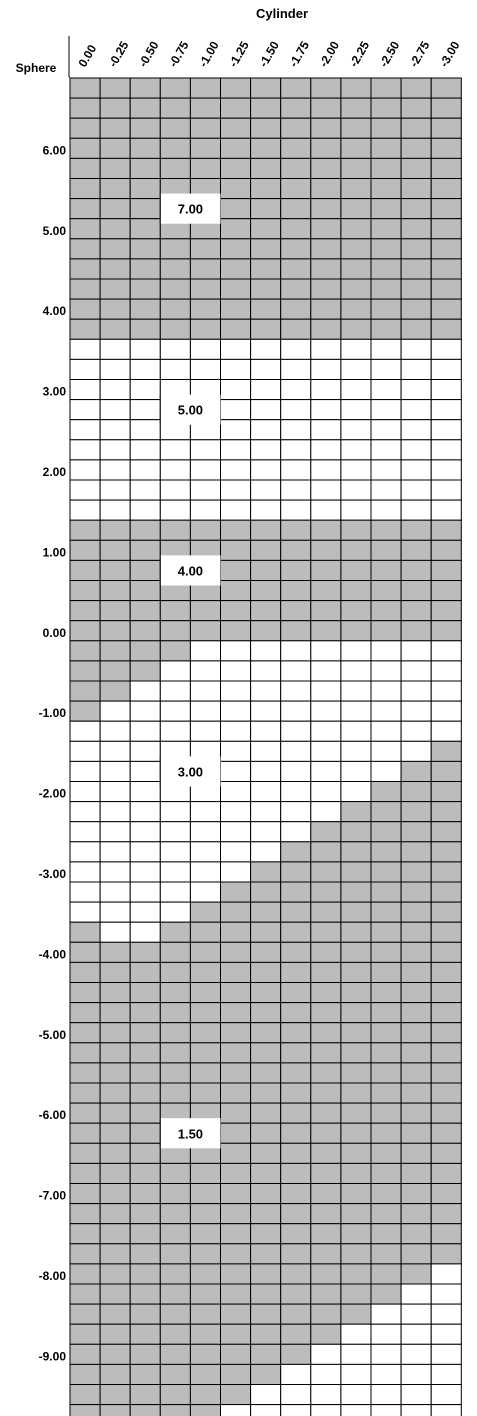 The height and width of the screenshot is (1416, 477). I want to click on sphere-tick-label: -3.00, so click(53, 874).